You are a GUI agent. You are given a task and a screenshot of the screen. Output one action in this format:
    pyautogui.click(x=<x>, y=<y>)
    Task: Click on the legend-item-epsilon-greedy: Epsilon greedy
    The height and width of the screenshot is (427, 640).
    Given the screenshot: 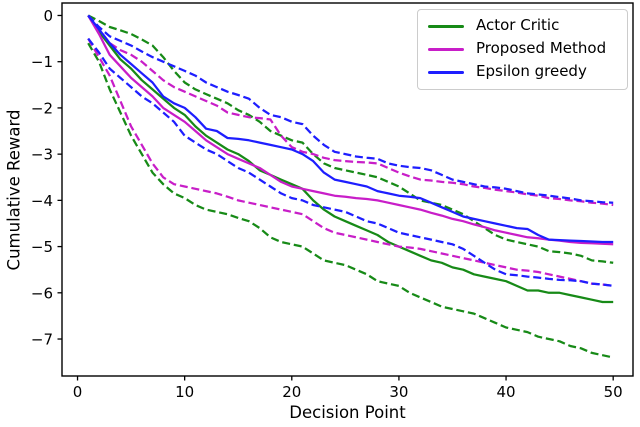 What is the action you would take?
    pyautogui.click(x=522, y=72)
    